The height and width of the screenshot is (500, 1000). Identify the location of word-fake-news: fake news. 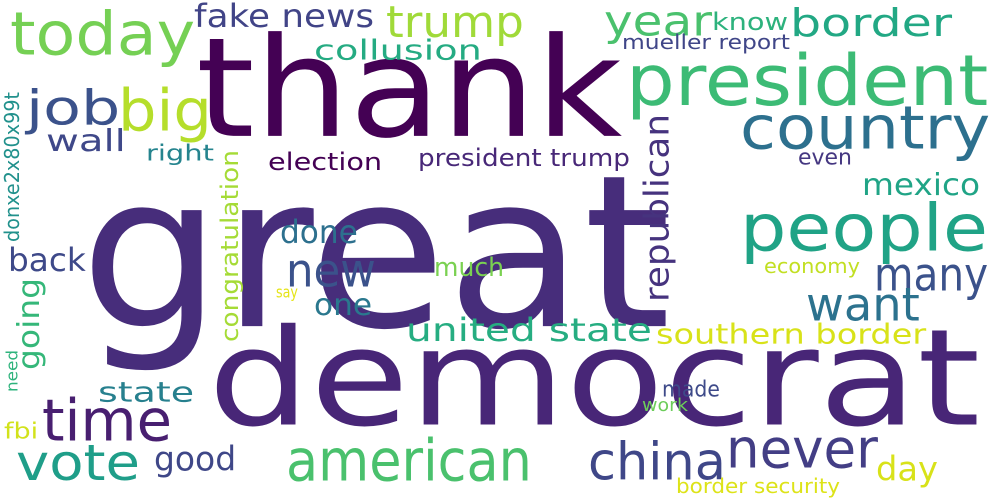
(284, 17).